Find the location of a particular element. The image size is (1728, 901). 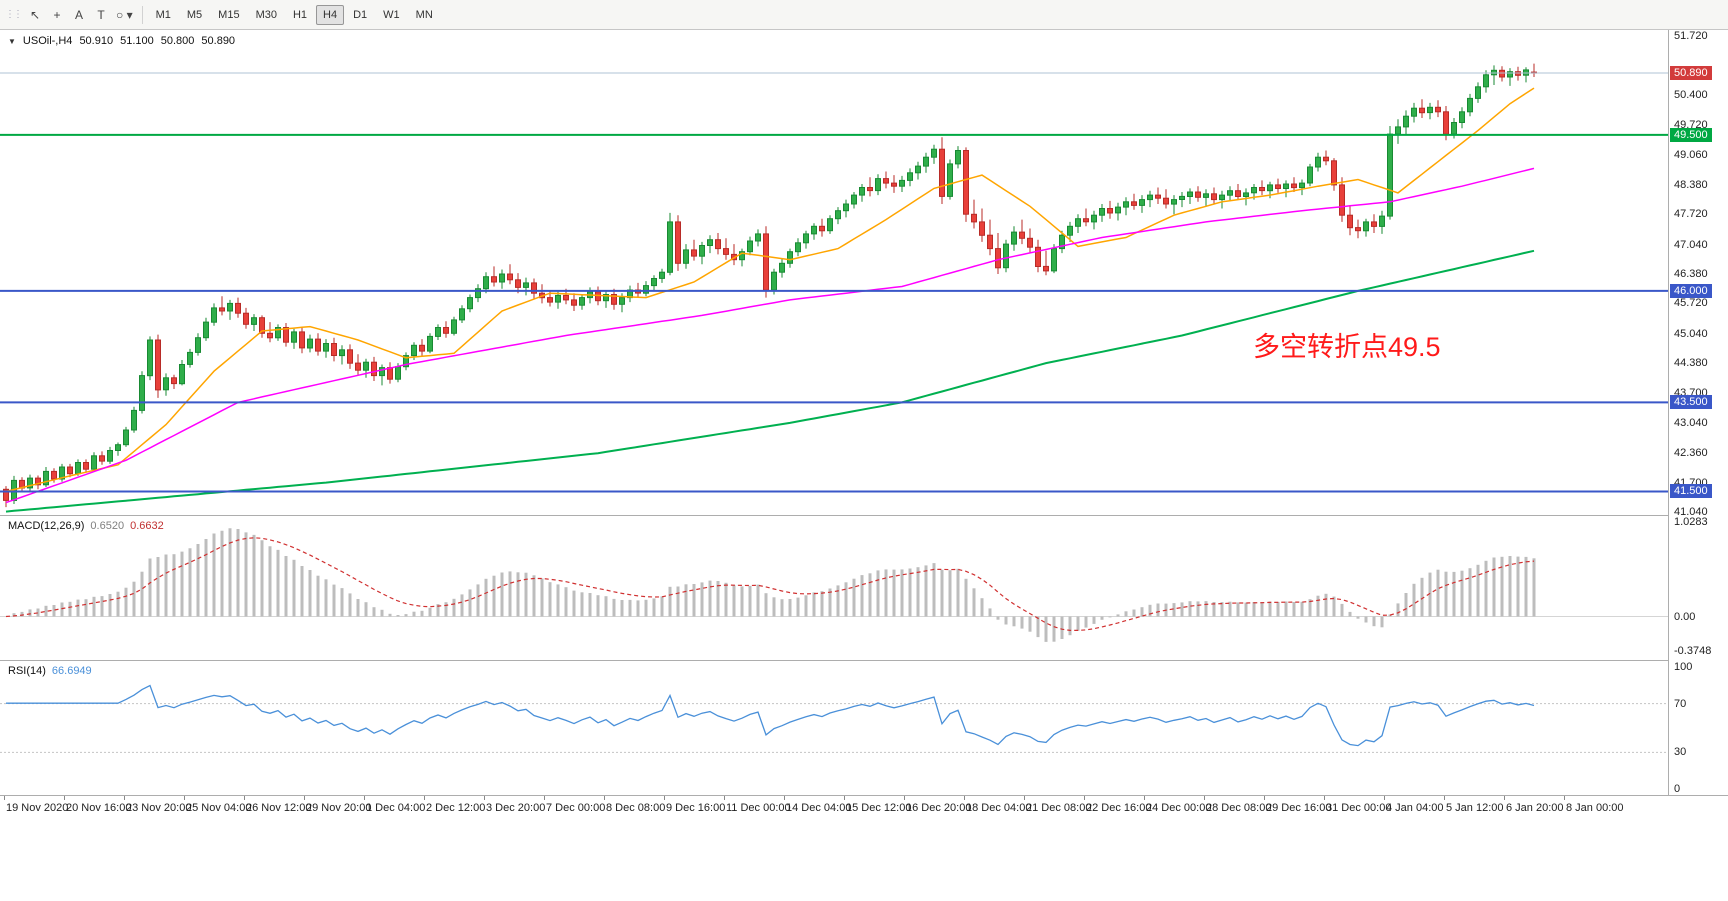

price-axis-label: 42.360 is located at coordinates (1691, 453).